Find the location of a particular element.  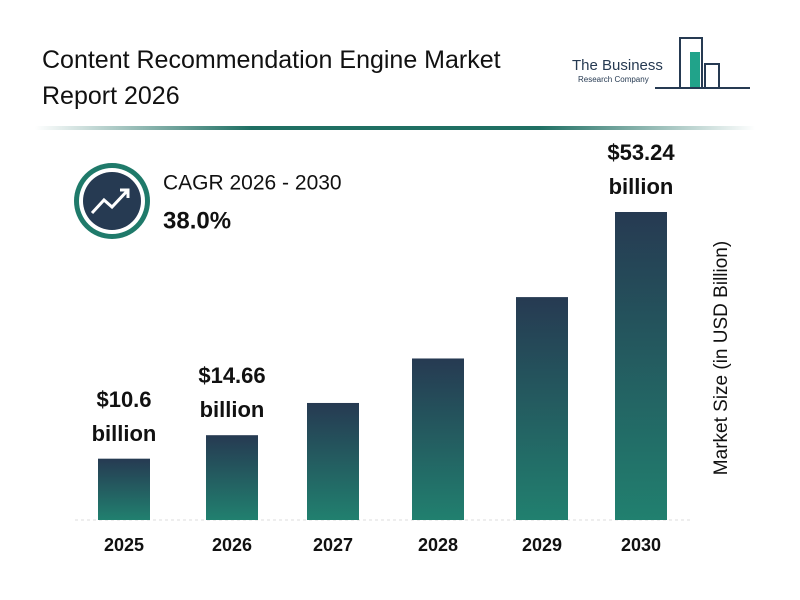

logo-icon is located at coordinates (702, 63).